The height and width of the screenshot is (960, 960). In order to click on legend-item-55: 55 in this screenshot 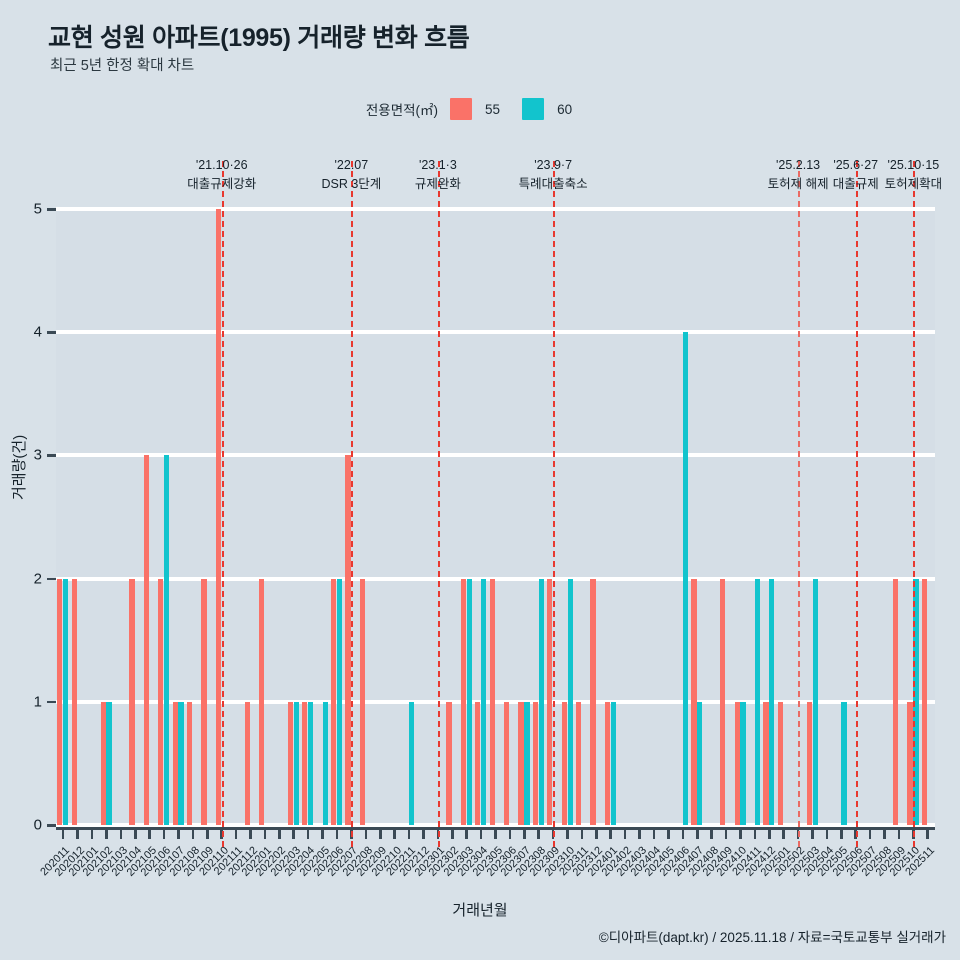, I will do `click(475, 109)`.